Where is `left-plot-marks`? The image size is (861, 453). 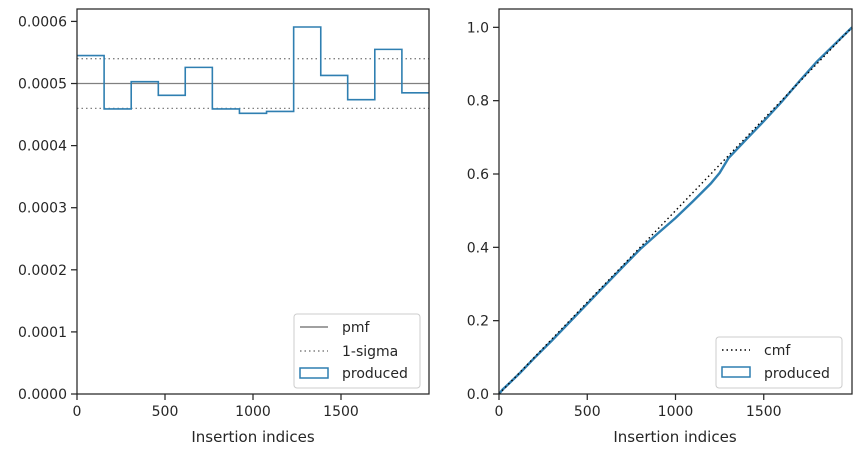
left-plot-marks is located at coordinates (253, 70).